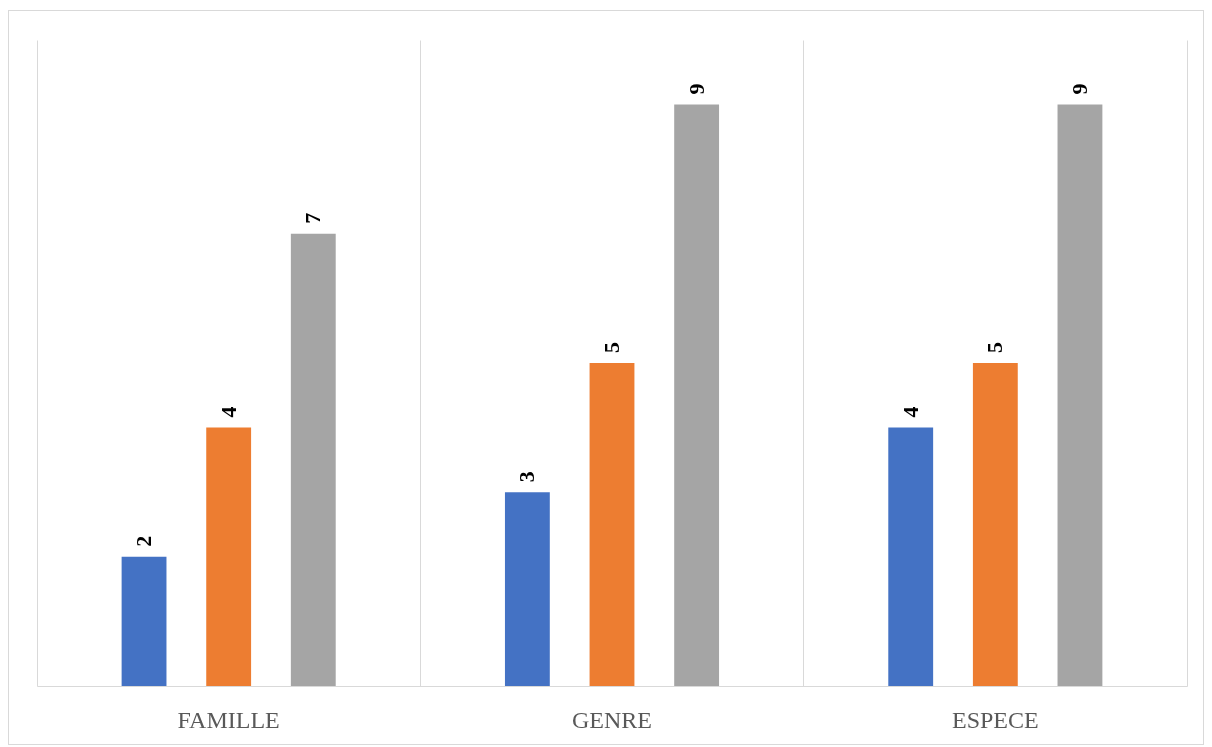 This screenshot has height=747, width=1212. I want to click on x-tick-label: GENRE, so click(612, 719).